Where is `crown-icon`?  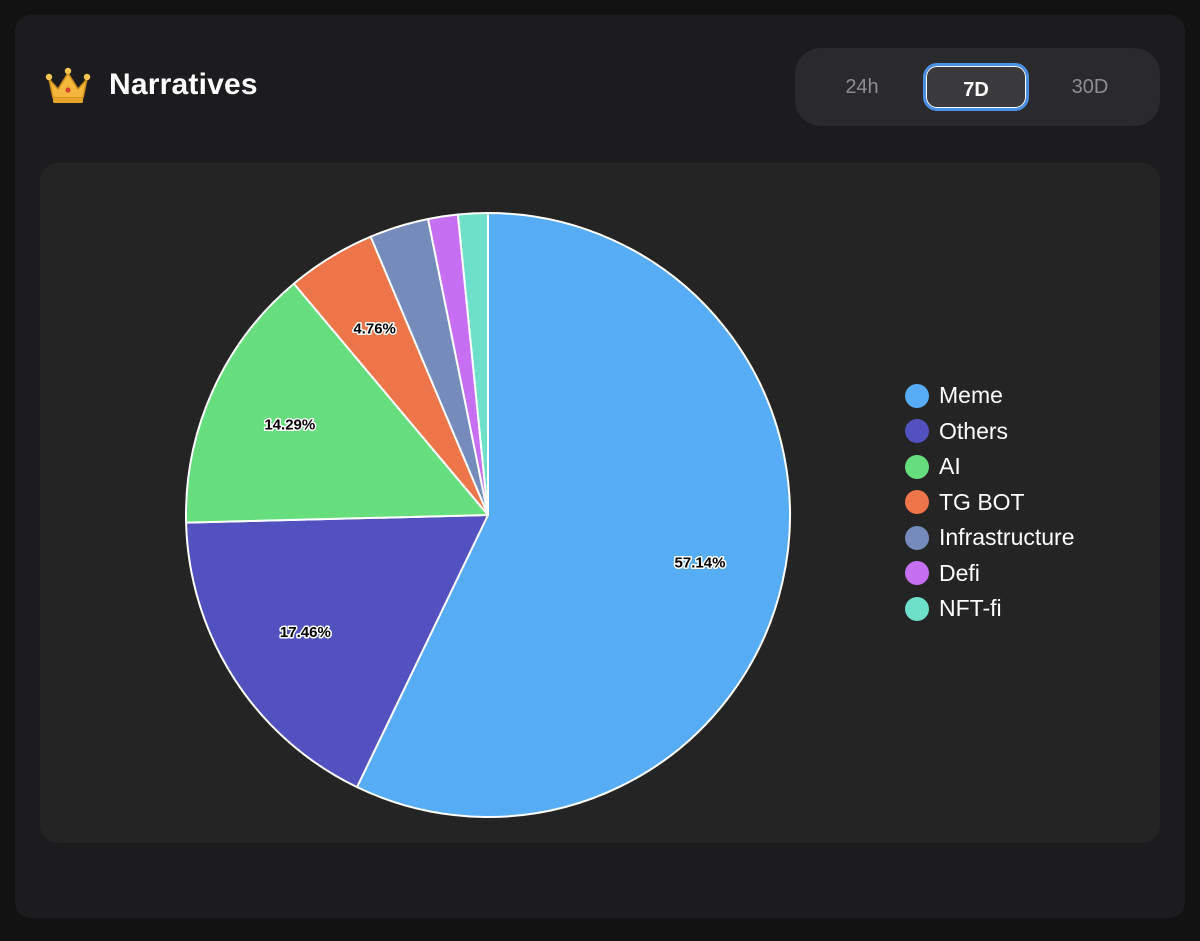 crown-icon is located at coordinates (68, 85).